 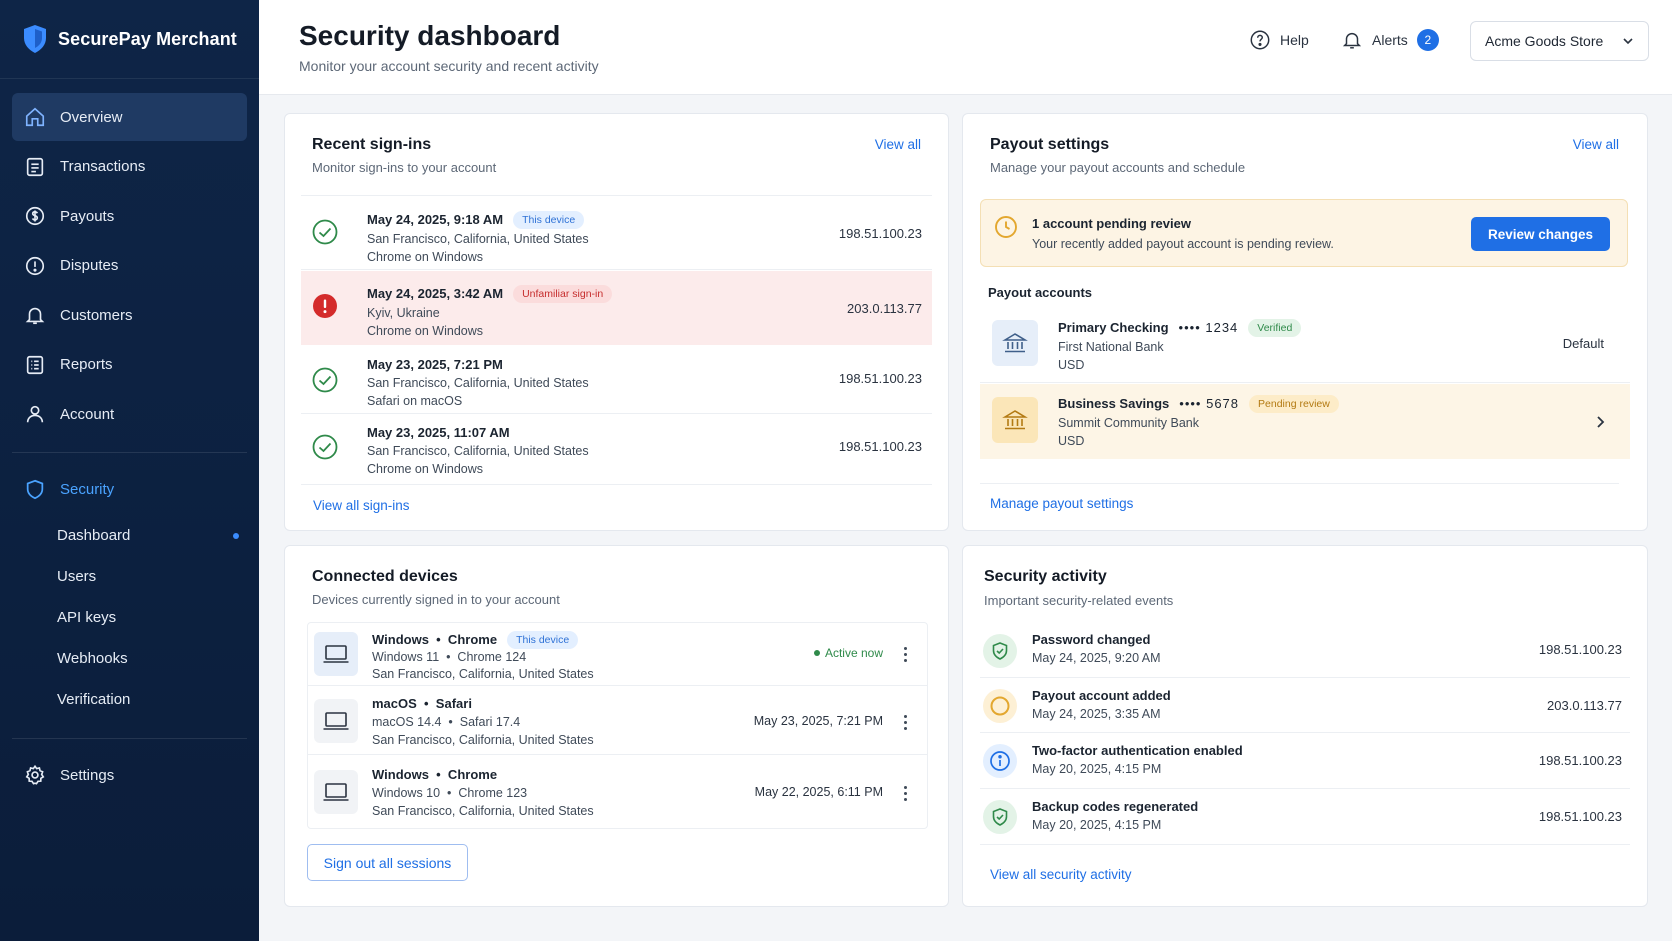 What do you see at coordinates (1540, 234) in the screenshot?
I see `review-changes-button: Review changes` at bounding box center [1540, 234].